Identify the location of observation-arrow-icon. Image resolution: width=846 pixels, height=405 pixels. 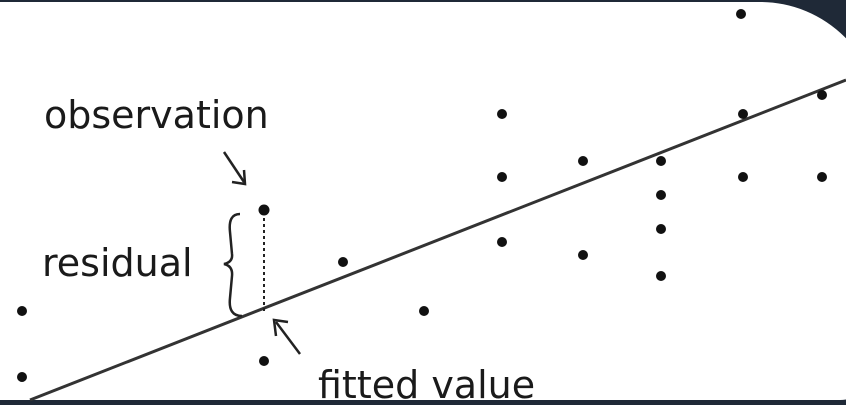
(234, 168).